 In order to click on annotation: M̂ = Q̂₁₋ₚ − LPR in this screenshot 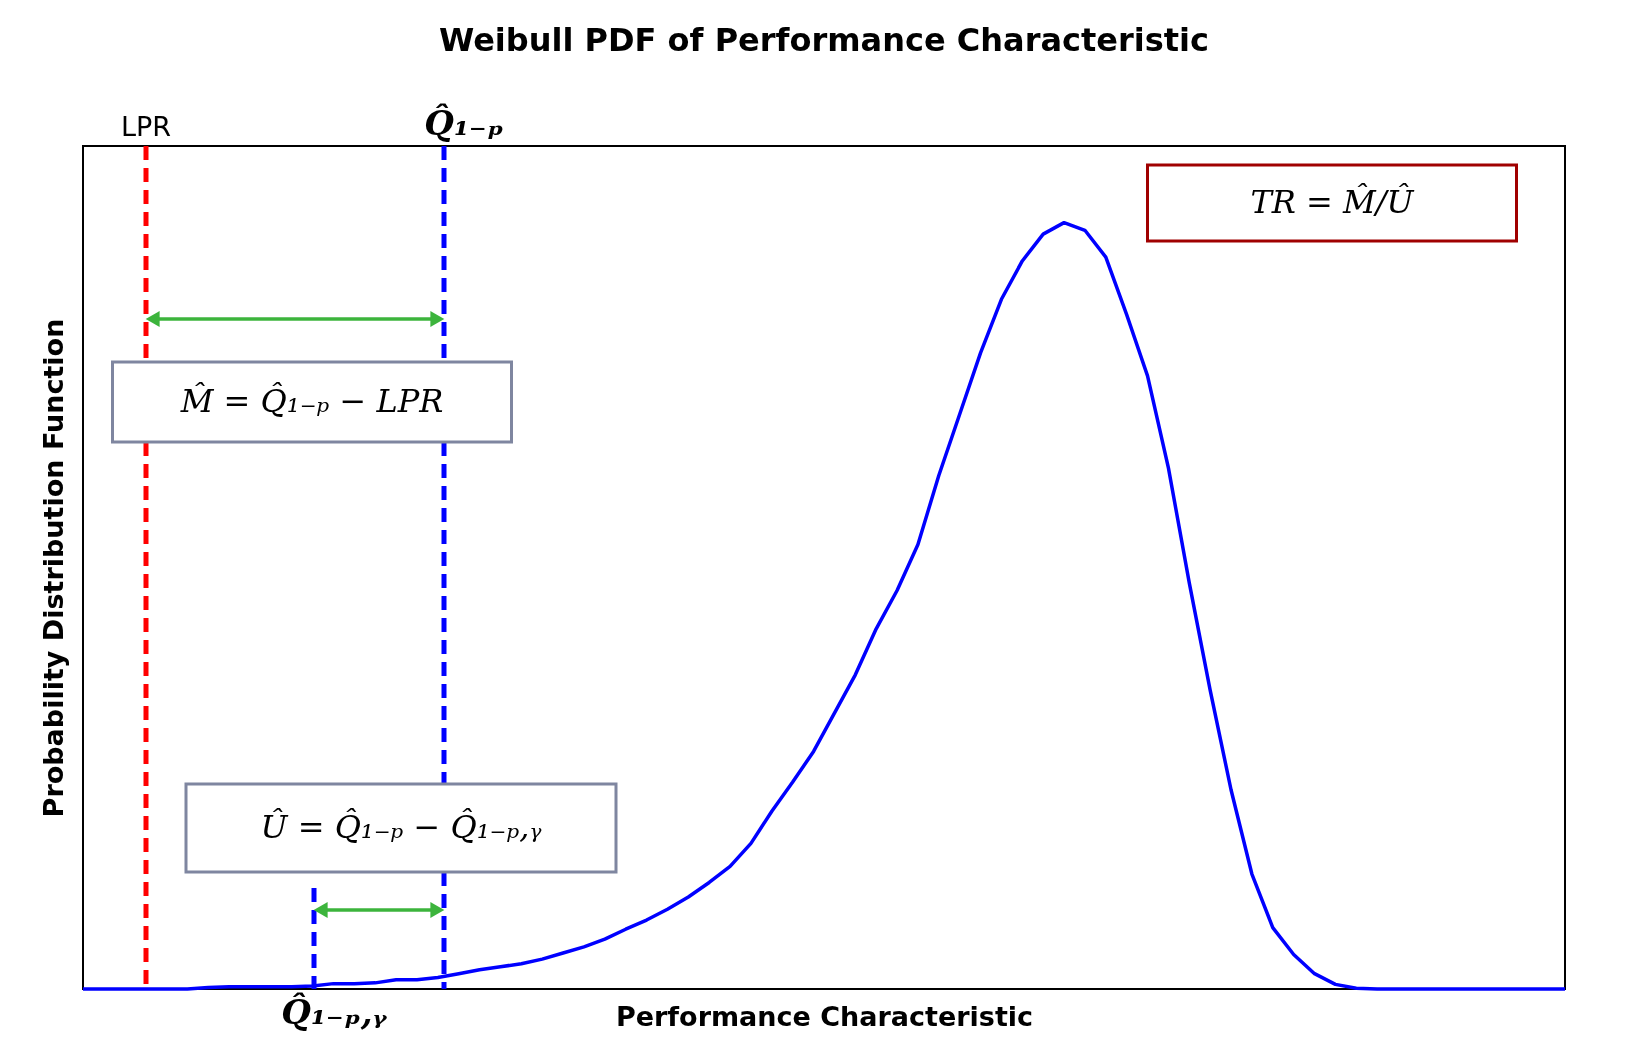, I will do `click(311, 401)`.